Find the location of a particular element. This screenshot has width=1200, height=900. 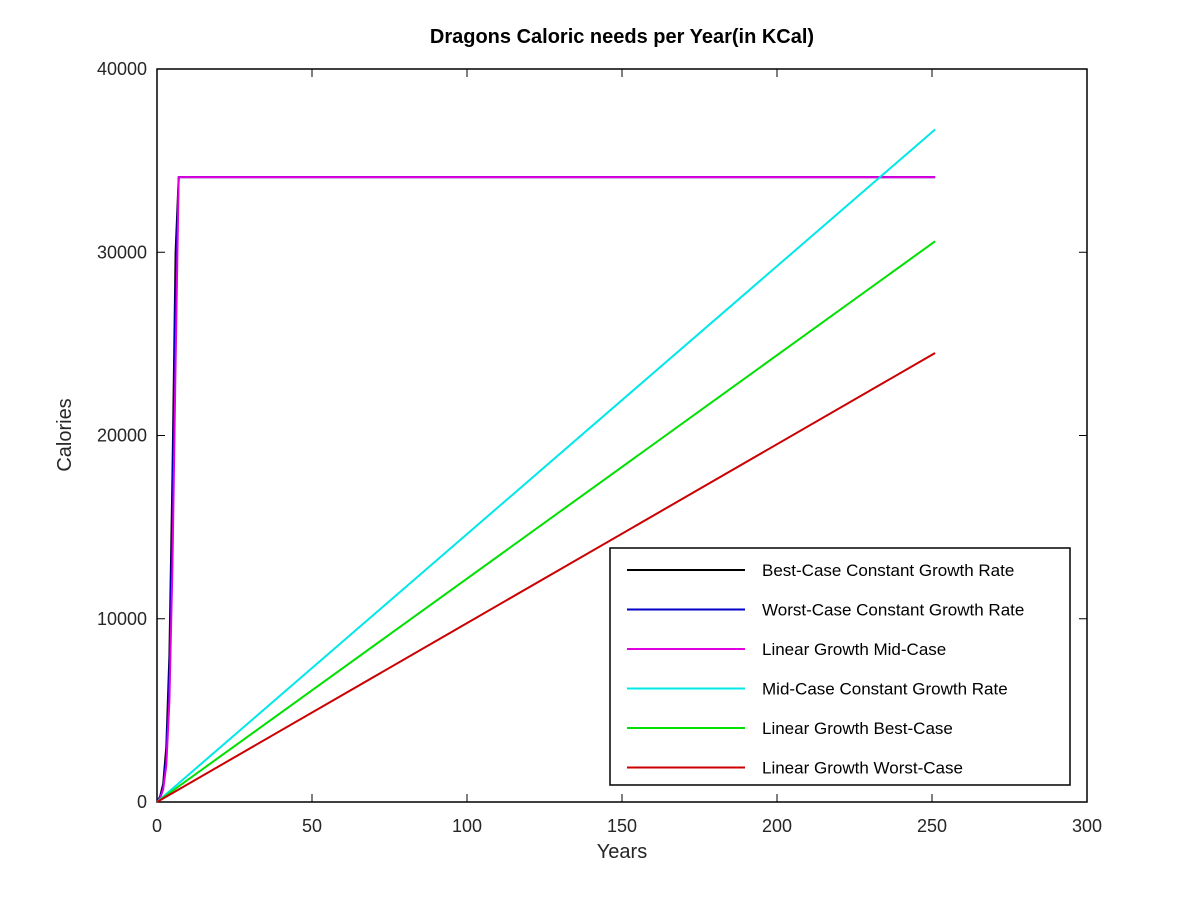

x-tick-label: 200 is located at coordinates (777, 826).